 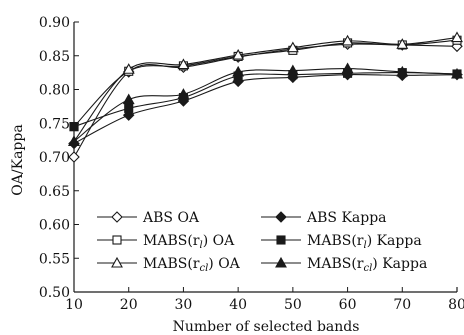 What do you see at coordinates (266, 327) in the screenshot?
I see `x-axis-title: Number of selected bands` at bounding box center [266, 327].